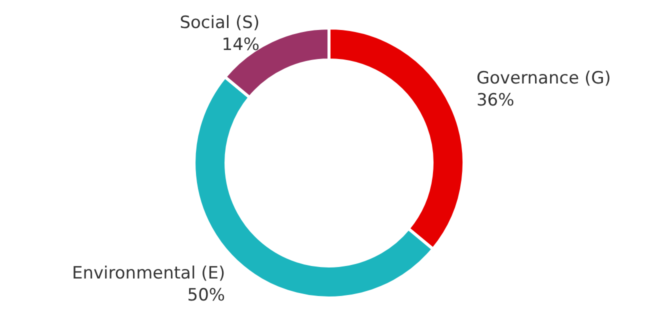 This screenshot has height=332, width=650. What do you see at coordinates (495, 100) in the screenshot?
I see `data-label: 36%` at bounding box center [495, 100].